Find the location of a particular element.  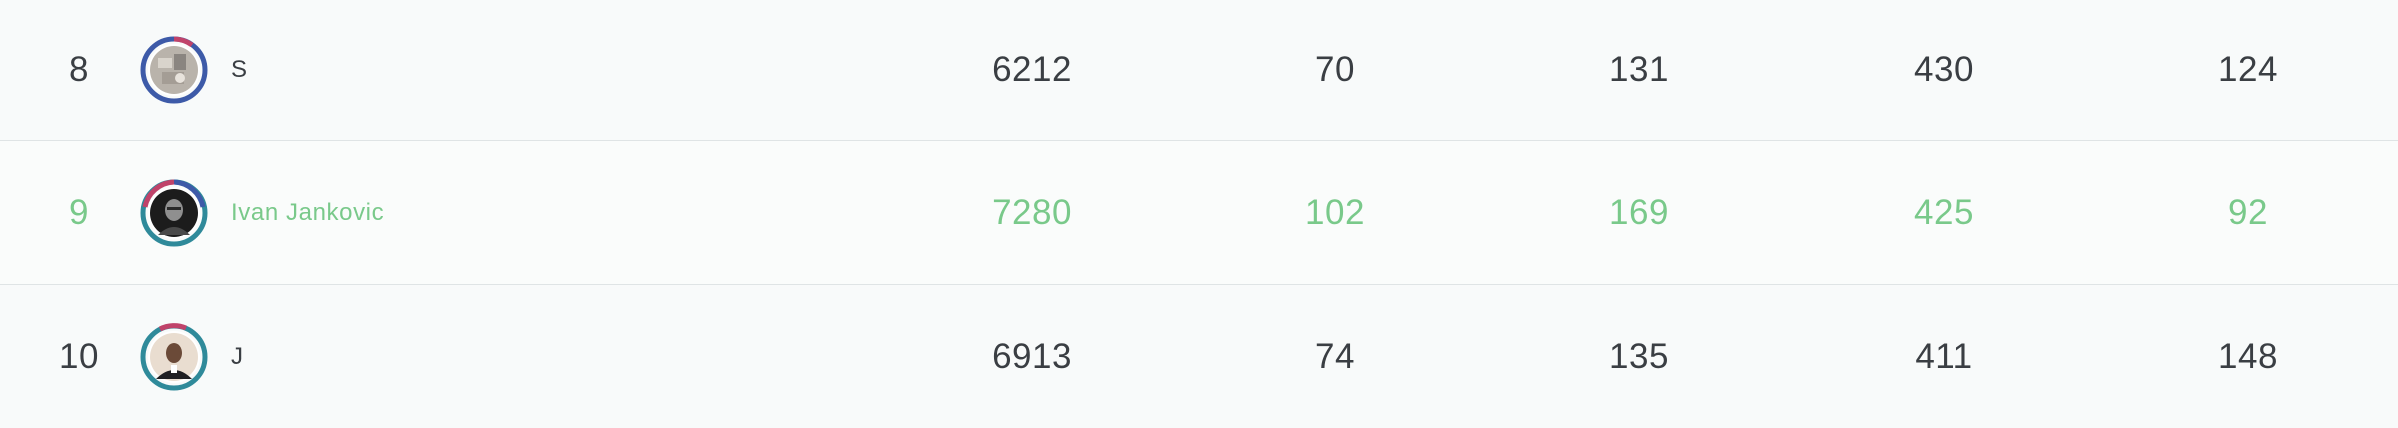

stat-value: 102 is located at coordinates (1335, 212).